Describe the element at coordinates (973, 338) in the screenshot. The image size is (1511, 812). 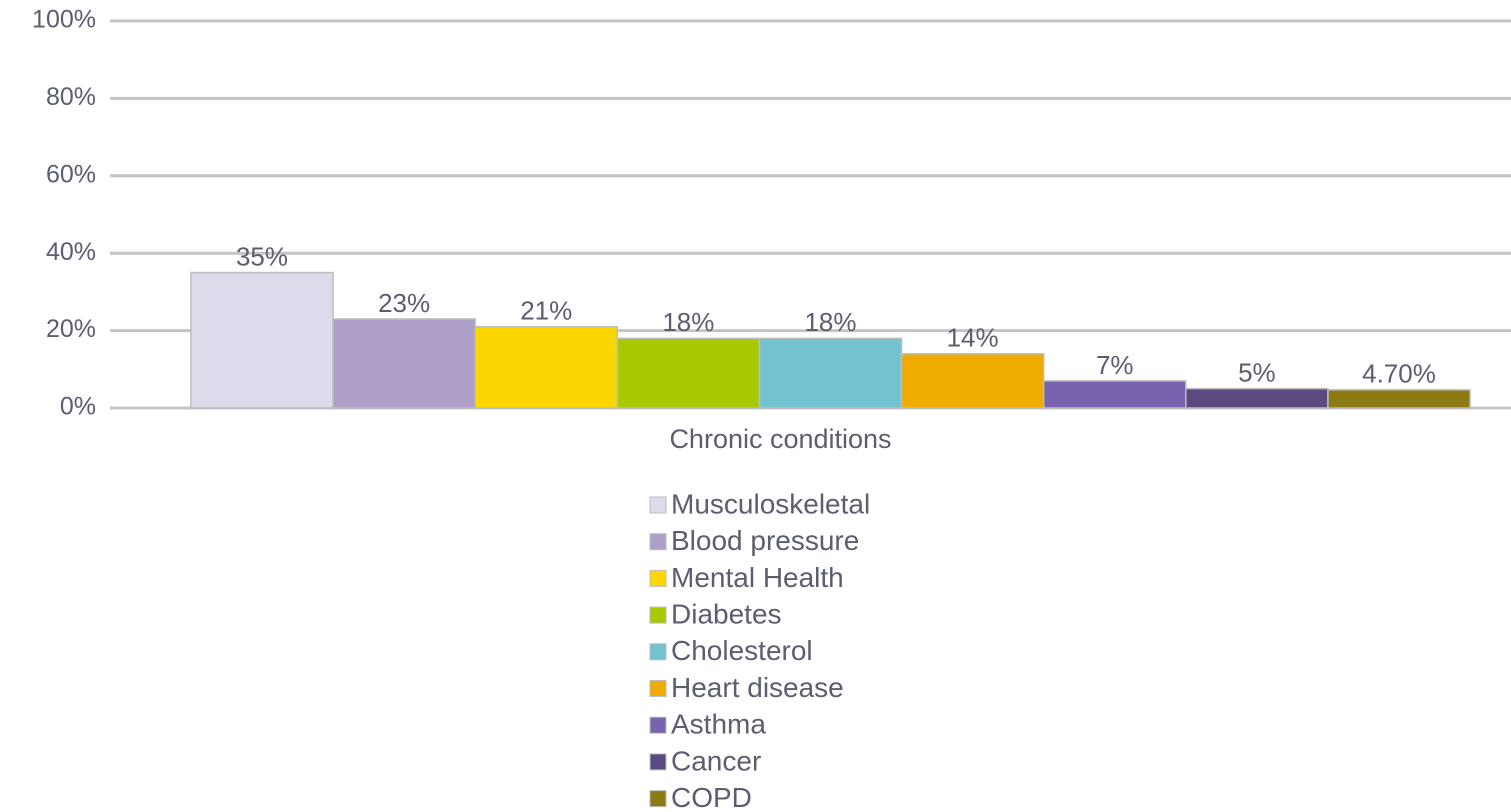
I see `data-label: 14%` at that location.